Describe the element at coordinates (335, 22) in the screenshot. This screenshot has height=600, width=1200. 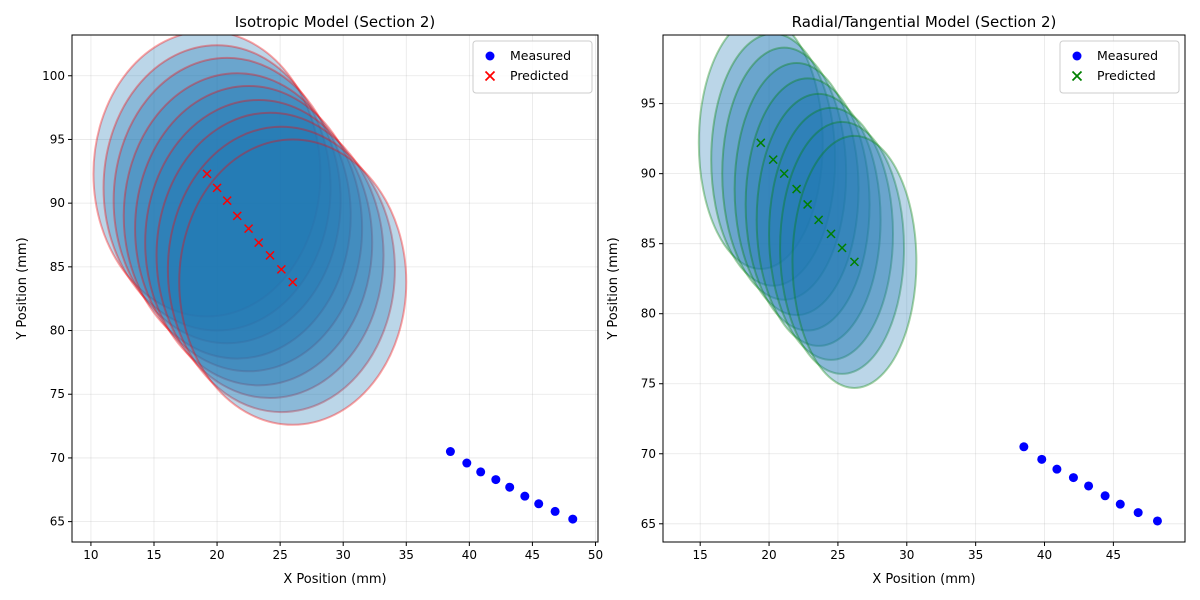
I see `chart-title: Isotropic Model (Section 2)` at that location.